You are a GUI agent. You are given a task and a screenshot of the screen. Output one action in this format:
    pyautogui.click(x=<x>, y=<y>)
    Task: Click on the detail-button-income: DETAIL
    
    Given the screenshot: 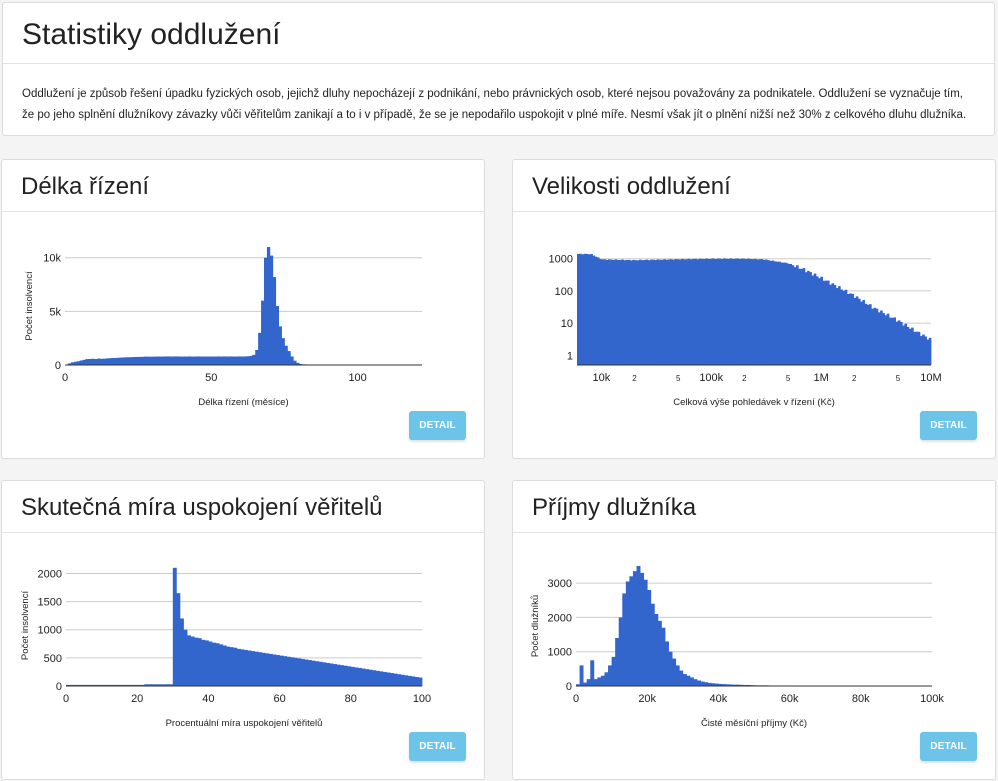 What is the action you would take?
    pyautogui.click(x=948, y=746)
    